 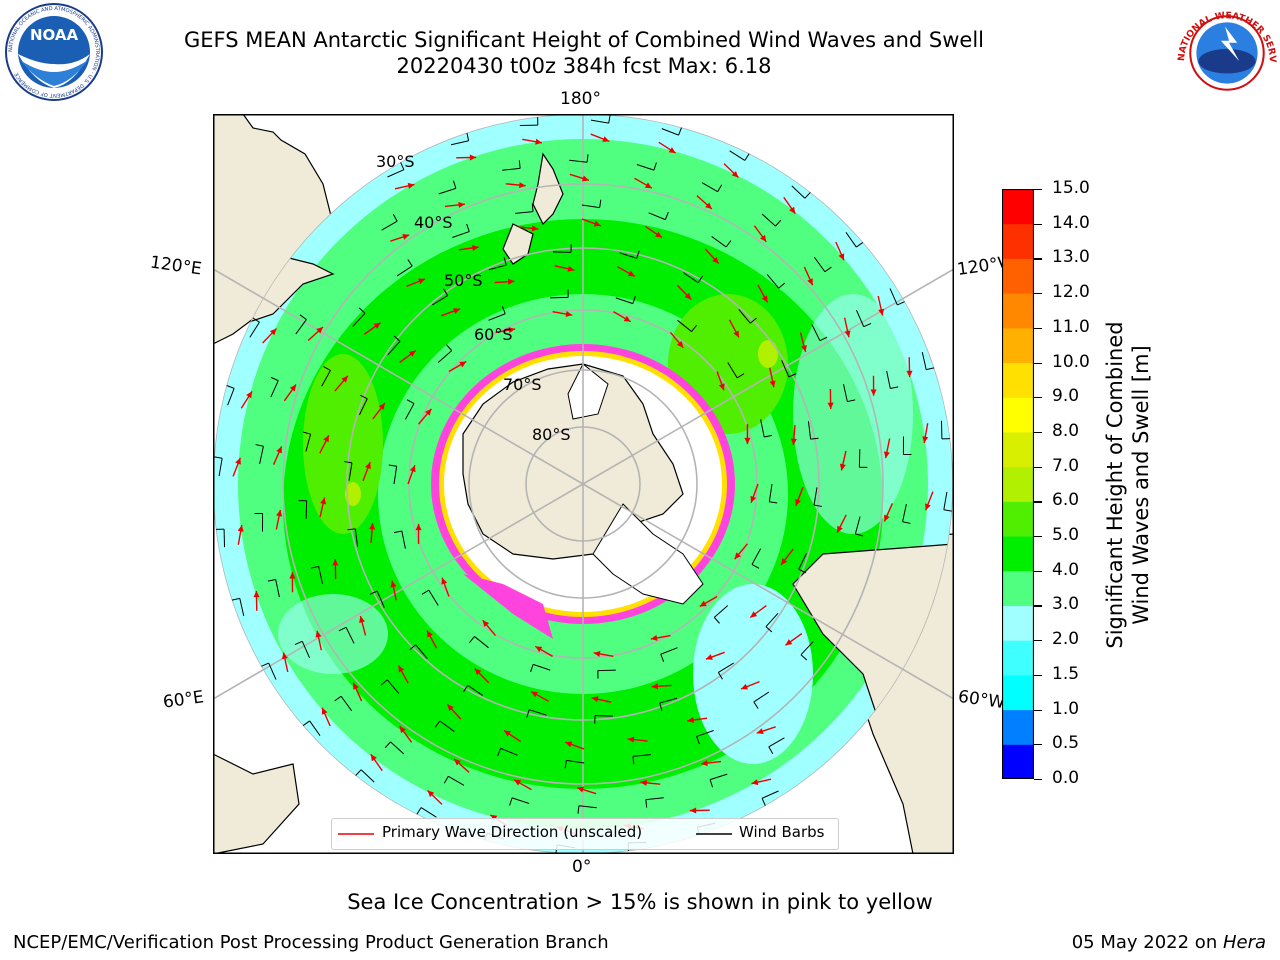 I want to click on land-africa, so click(x=256, y=803).